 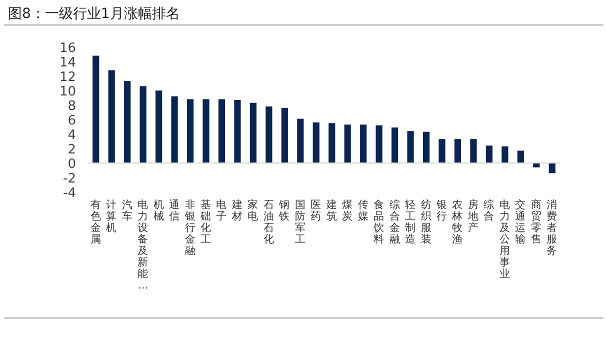 What do you see at coordinates (158, 210) in the screenshot?
I see `x-tick-label: 机械` at bounding box center [158, 210].